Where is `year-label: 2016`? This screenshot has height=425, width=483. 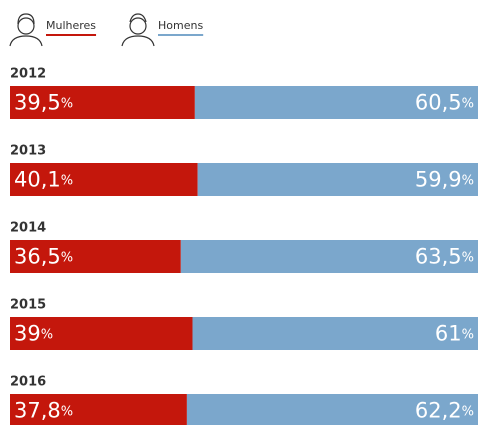
year-label: 2016 is located at coordinates (28, 382).